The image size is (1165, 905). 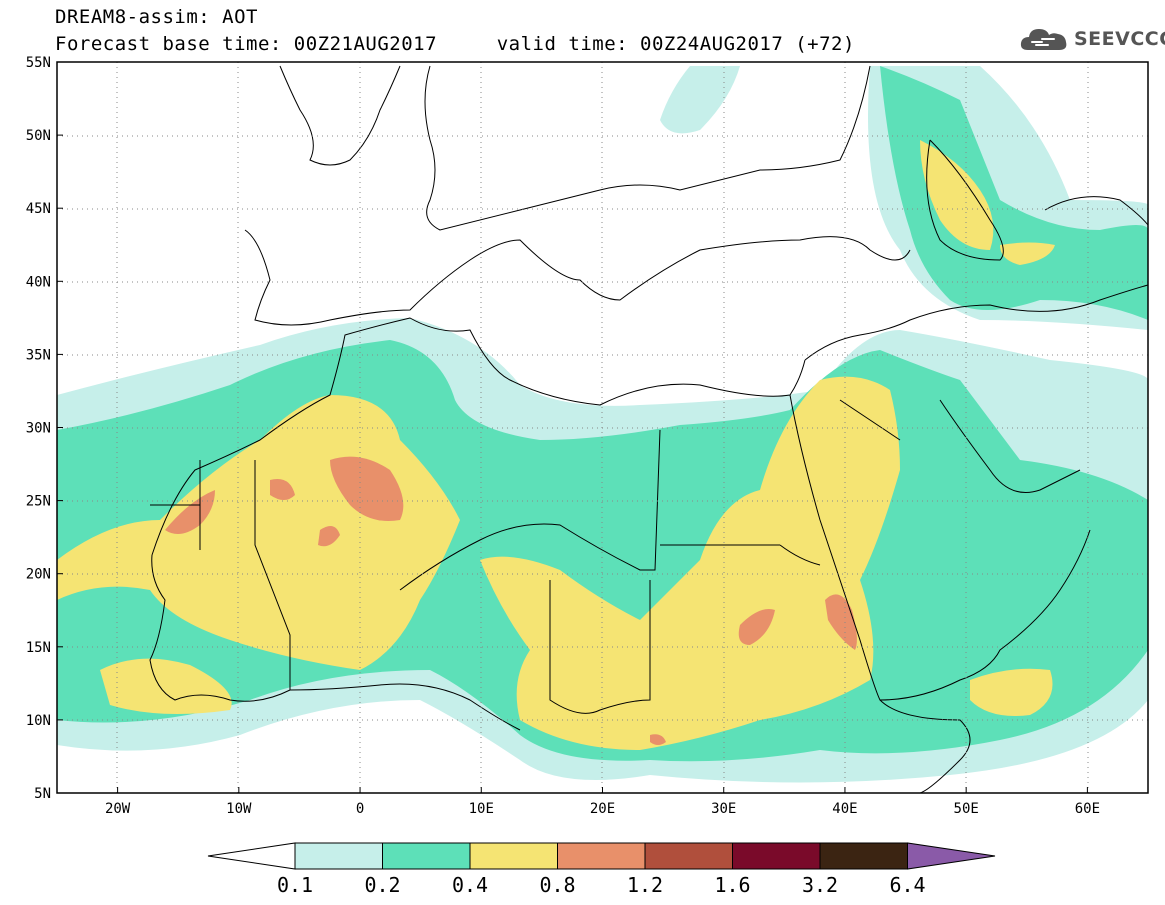 I want to click on lon-tick-label: 30E, so click(x=723, y=809).